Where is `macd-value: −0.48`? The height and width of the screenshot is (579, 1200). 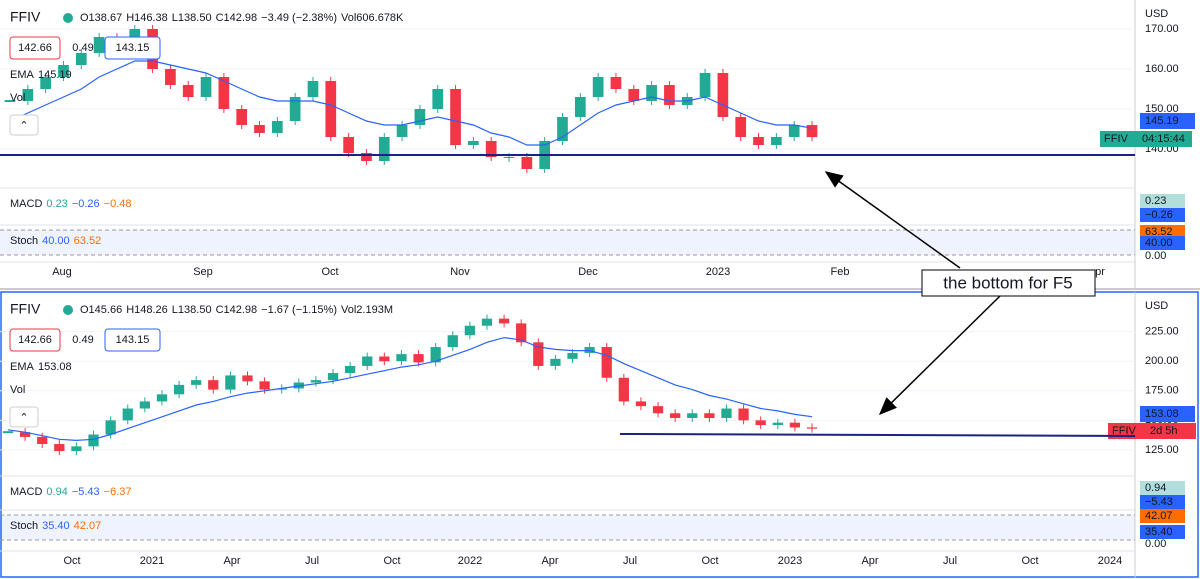
macd-value: −0.48 is located at coordinates (118, 204).